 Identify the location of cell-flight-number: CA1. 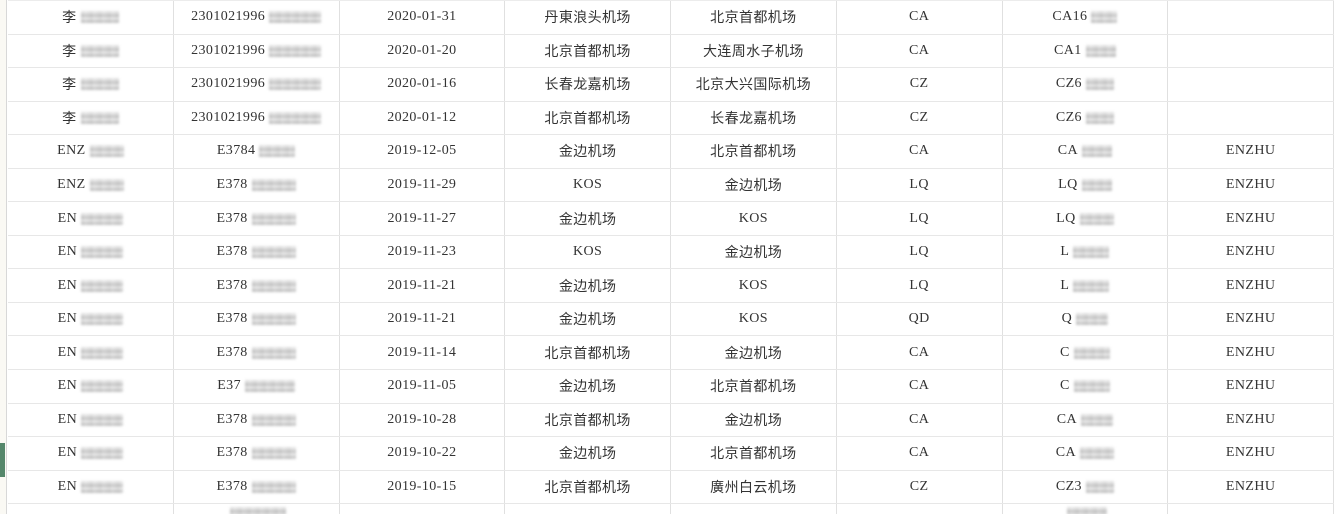
(1086, 51).